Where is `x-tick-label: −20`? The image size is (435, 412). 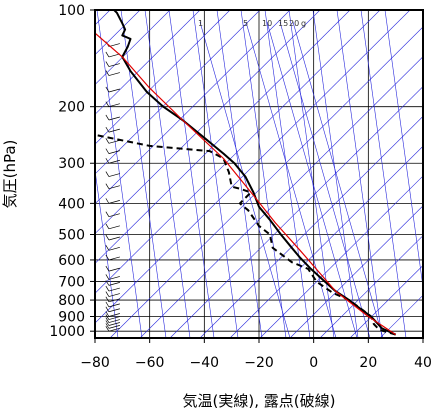
x-tick-label: −20 is located at coordinates (259, 363).